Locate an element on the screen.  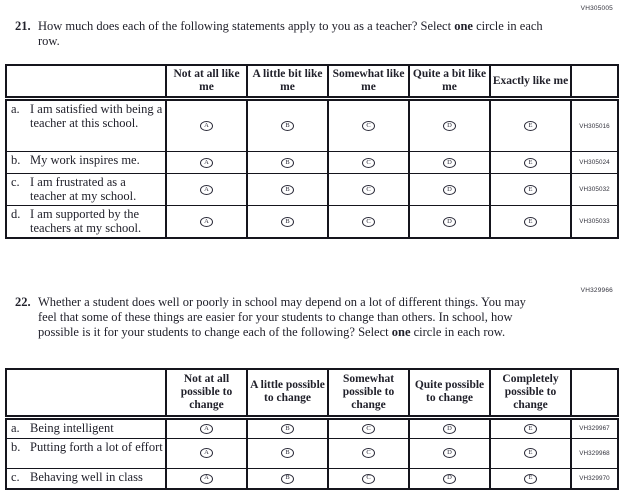
question-22-text-bold: one is located at coordinates (401, 332).